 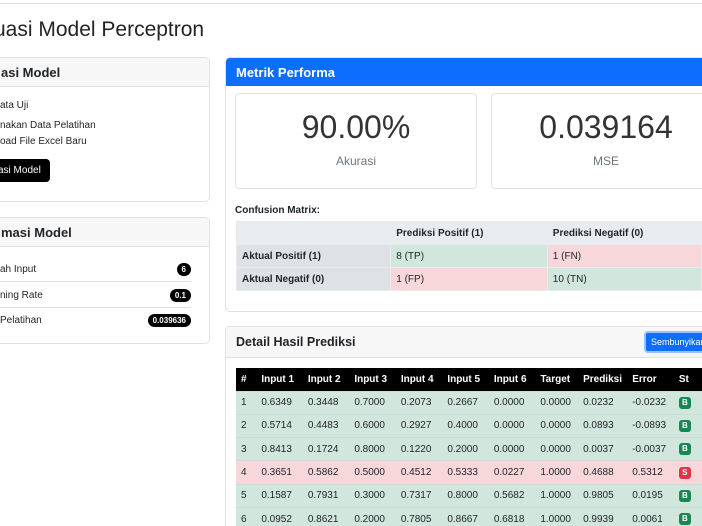 What do you see at coordinates (512, 472) in the screenshot?
I see `table-cell: 0.0227` at bounding box center [512, 472].